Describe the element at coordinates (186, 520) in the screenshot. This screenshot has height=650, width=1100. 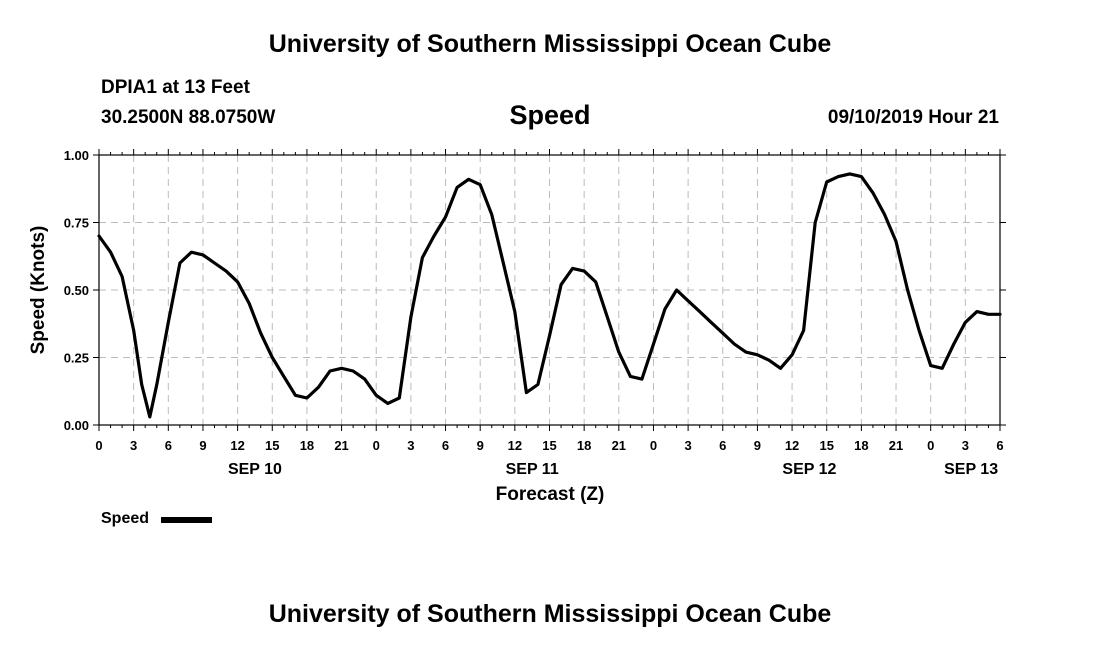
I see `legend-swatch` at that location.